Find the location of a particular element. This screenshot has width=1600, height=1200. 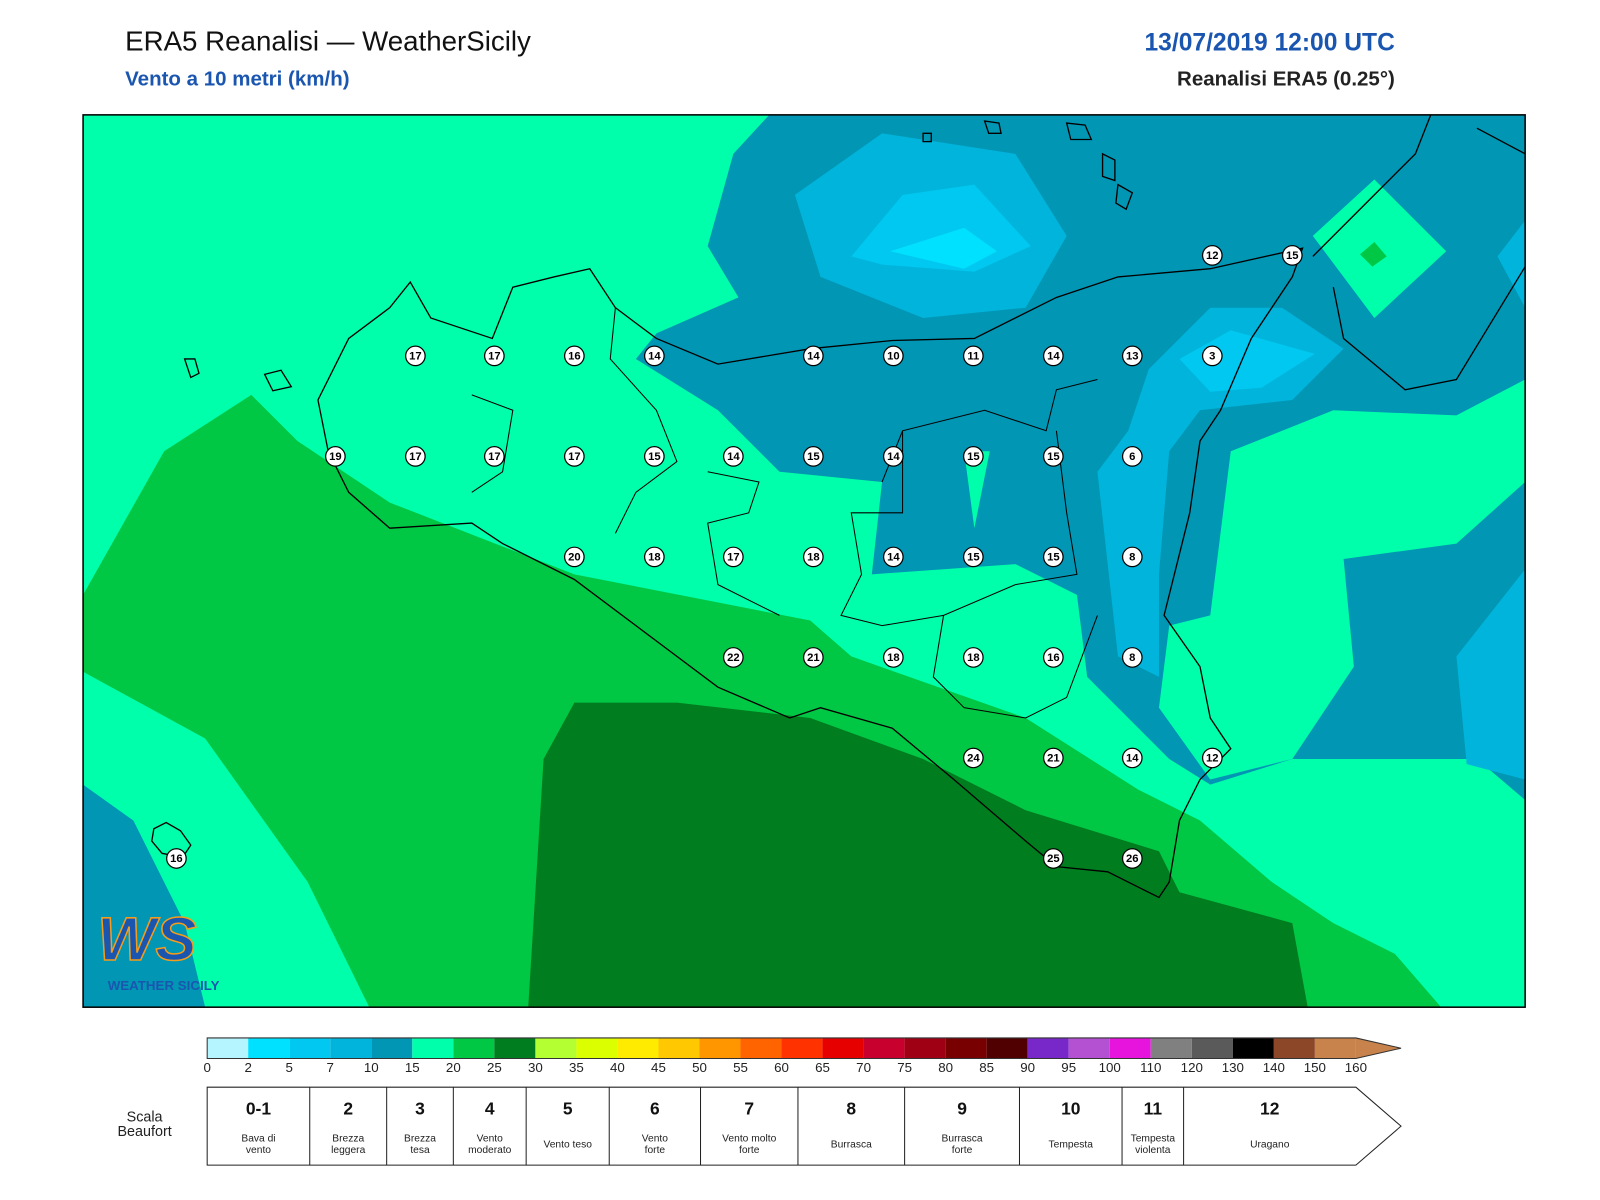

beaufort-desc: moderato is located at coordinates (490, 1150).